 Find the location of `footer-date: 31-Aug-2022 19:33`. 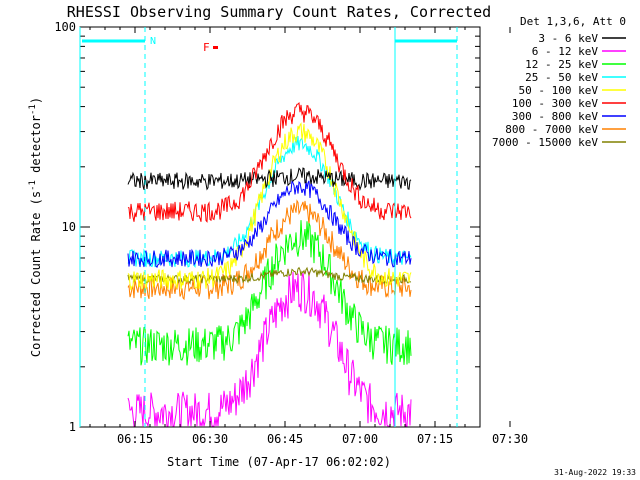

footer-date: 31-Aug-2022 19:33 is located at coordinates (595, 472).